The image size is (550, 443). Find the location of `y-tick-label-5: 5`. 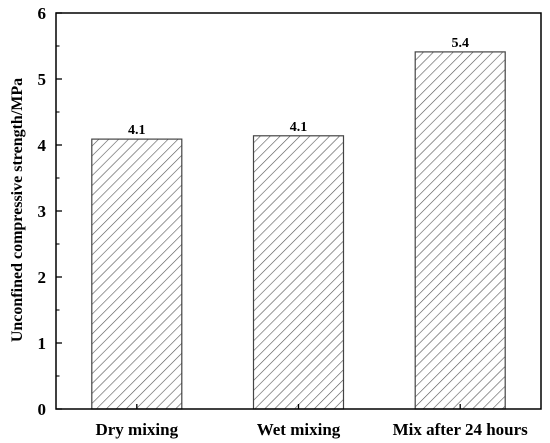

y-tick-label-5: 5 is located at coordinates (42, 79).